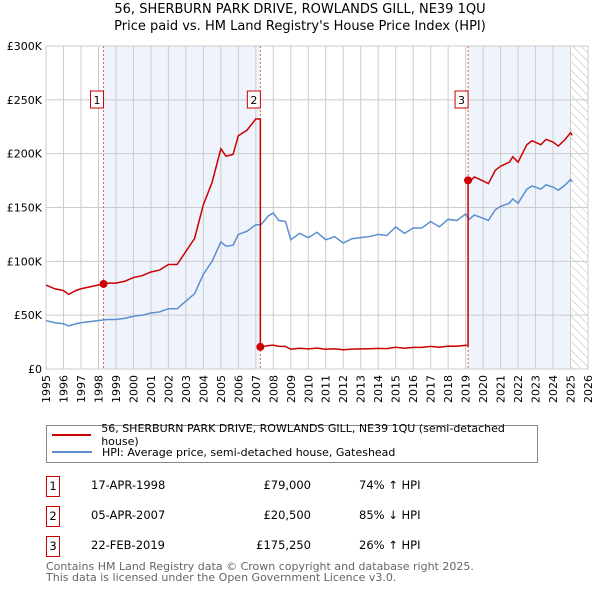  What do you see at coordinates (25, 100) in the screenshot?
I see `y-tick-label: £250K` at bounding box center [25, 100].